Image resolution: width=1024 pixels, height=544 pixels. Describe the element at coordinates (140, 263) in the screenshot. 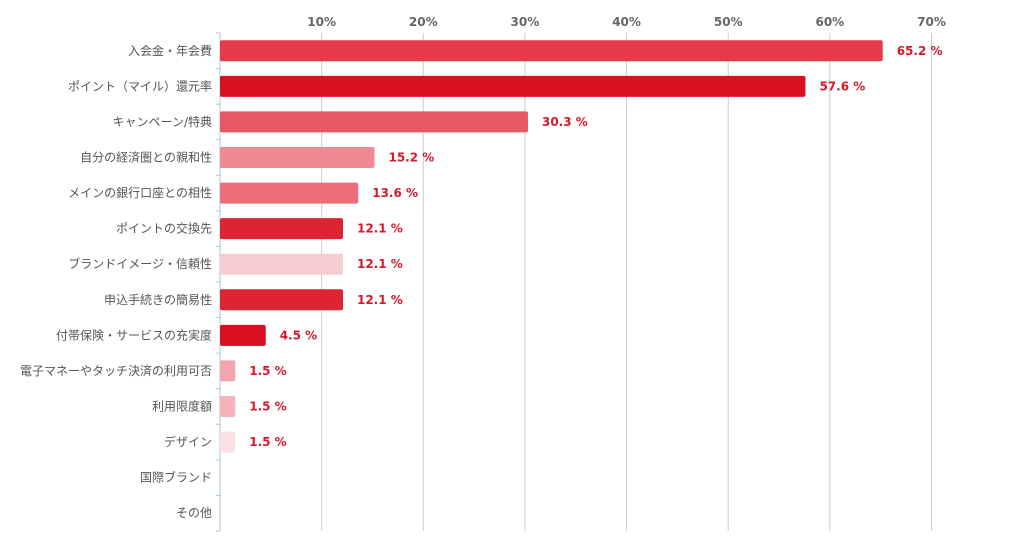

I see `category-label: ブランドイメージ・信頼性` at that location.